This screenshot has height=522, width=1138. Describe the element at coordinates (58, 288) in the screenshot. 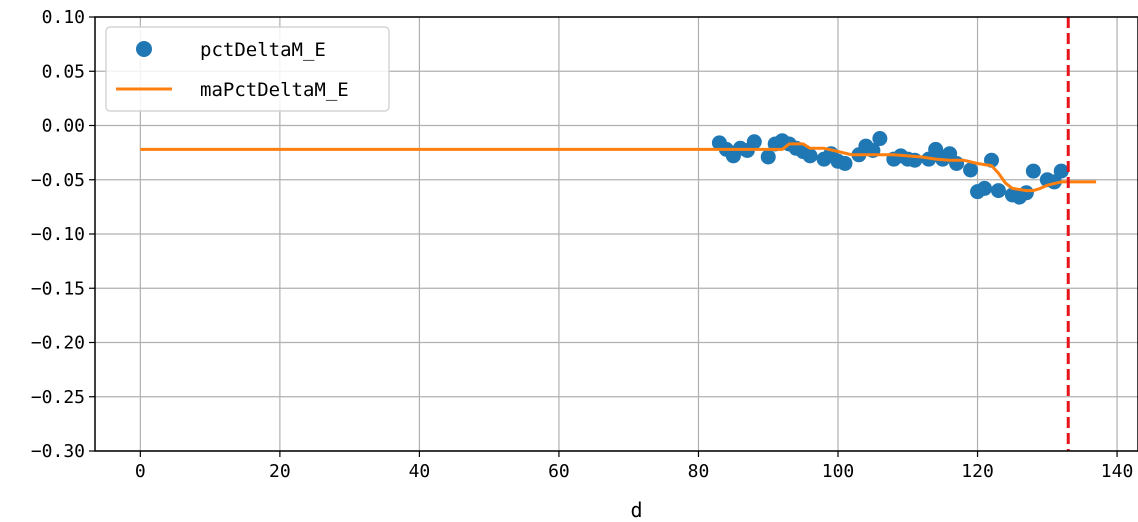

I see `y-tick-label: −0.15` at that location.